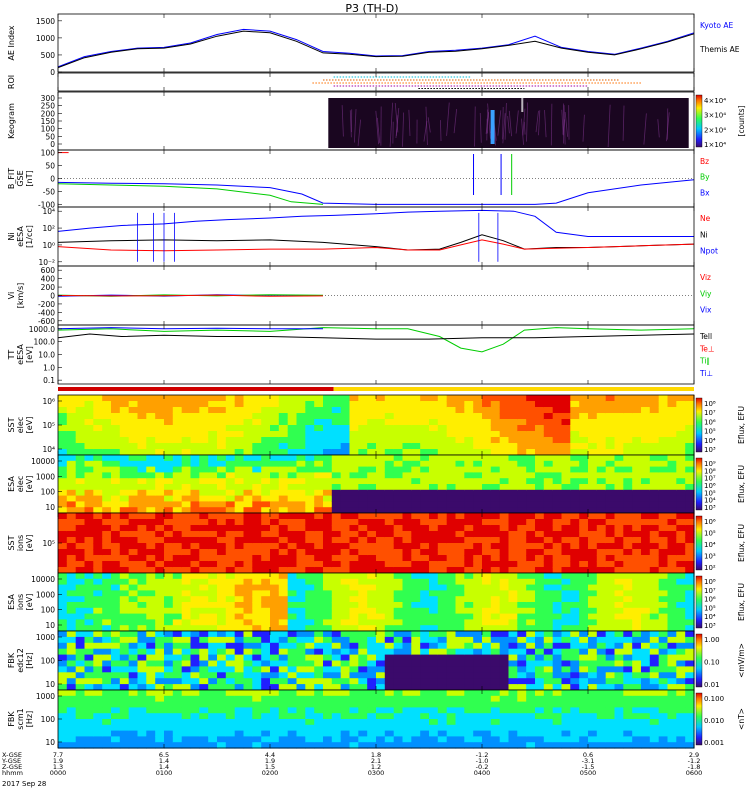 The image size is (750, 800). Describe the element at coordinates (376, 761) in the screenshot. I see `ephemeris-value: 2.1` at that location.